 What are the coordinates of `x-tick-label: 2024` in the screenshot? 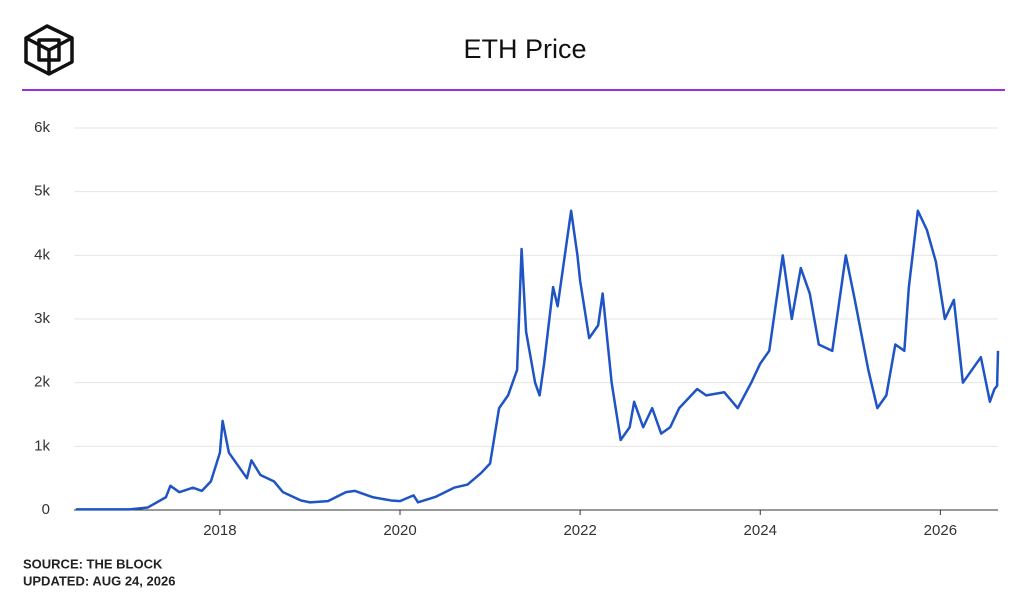 It's located at (760, 530).